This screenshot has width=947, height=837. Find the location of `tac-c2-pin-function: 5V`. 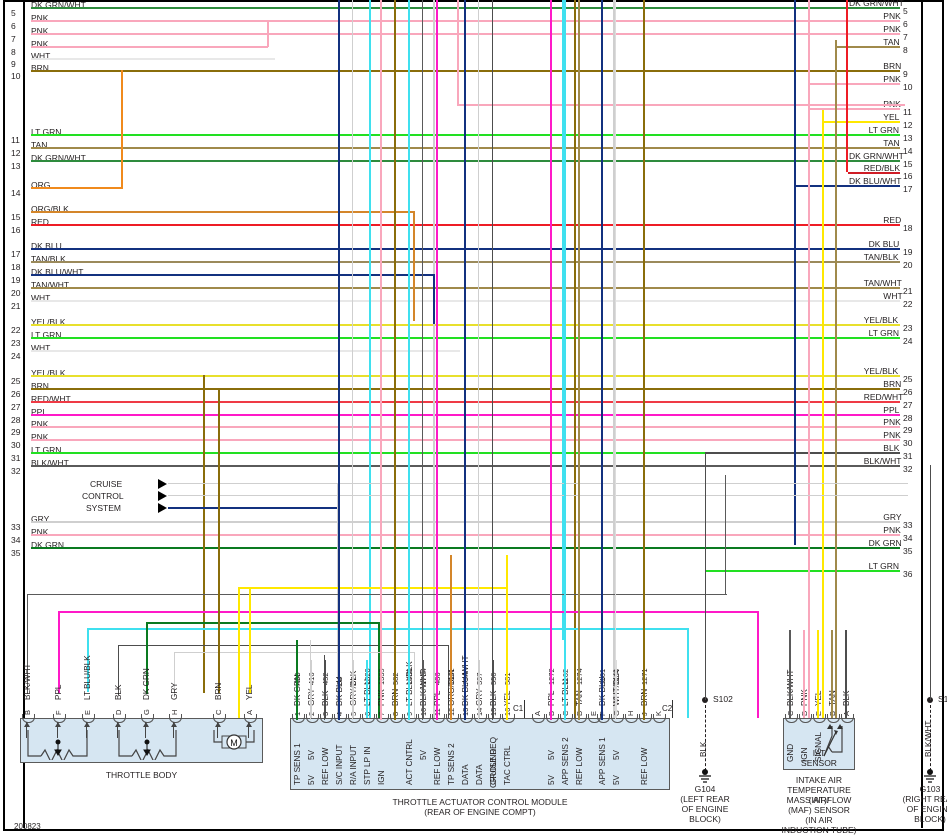

tac-c2-pin-function: 5V is located at coordinates (616, 779).